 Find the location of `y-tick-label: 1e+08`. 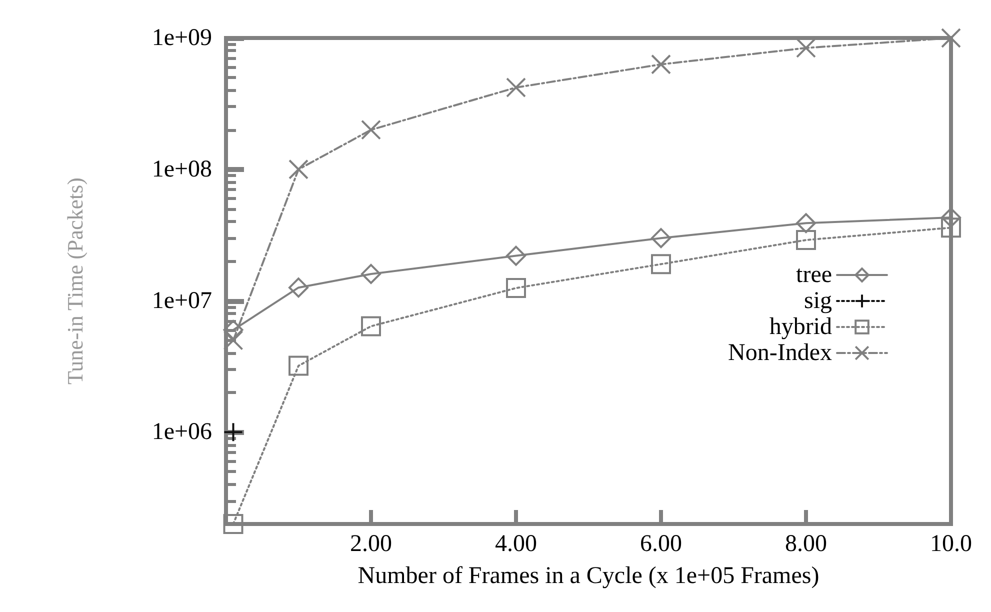

y-tick-label: 1e+08 is located at coordinates (182, 169).